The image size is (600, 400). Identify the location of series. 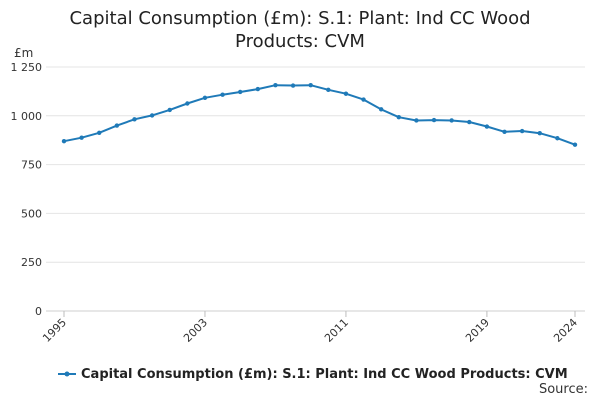
(319, 114).